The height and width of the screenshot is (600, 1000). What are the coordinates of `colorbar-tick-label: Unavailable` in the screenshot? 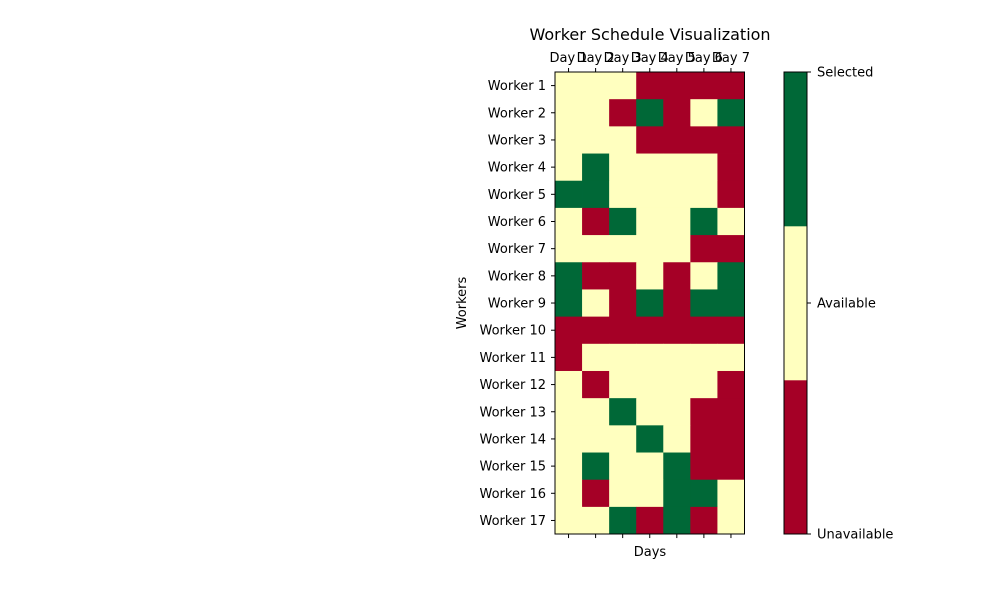 It's located at (855, 535).